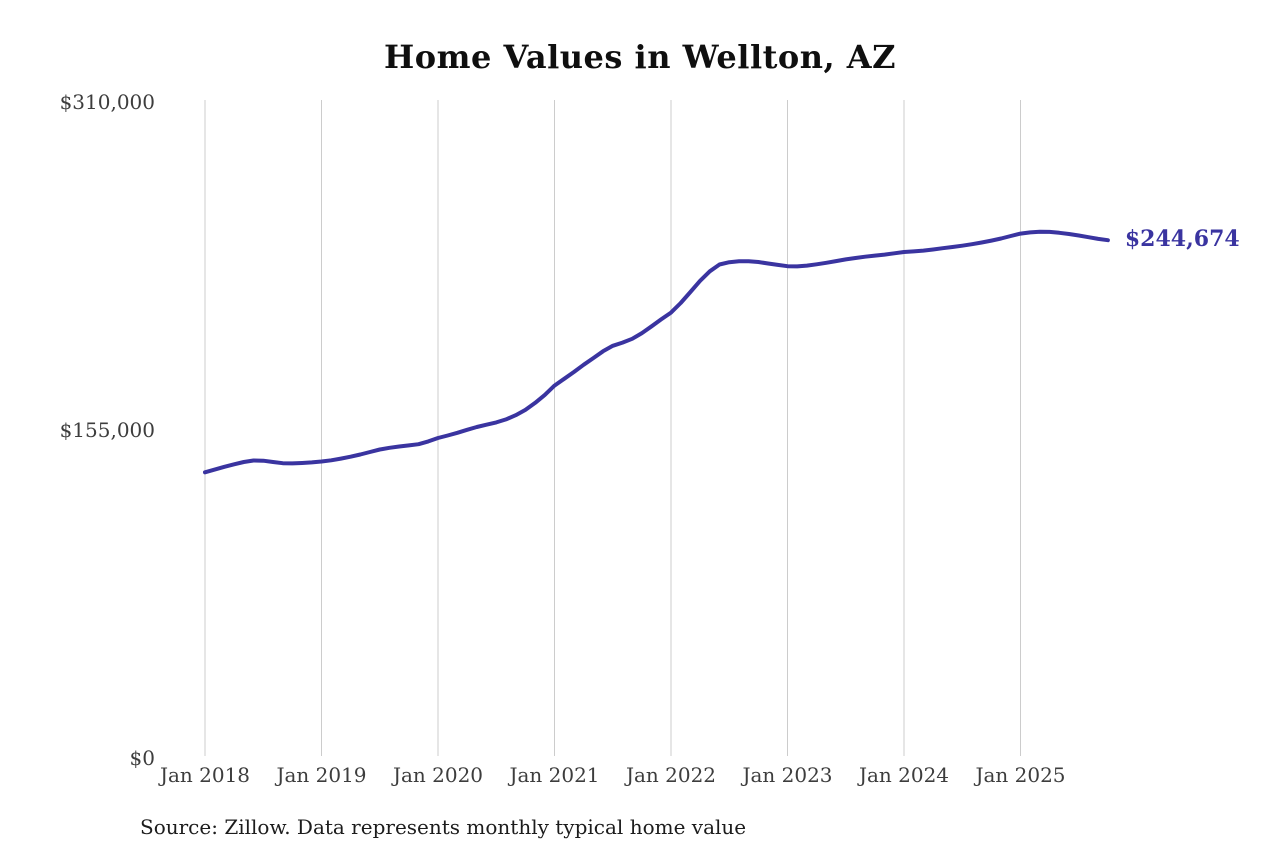 This screenshot has width=1280, height=853. I want to click on latest-value-label: $244,674, so click(1182, 239).